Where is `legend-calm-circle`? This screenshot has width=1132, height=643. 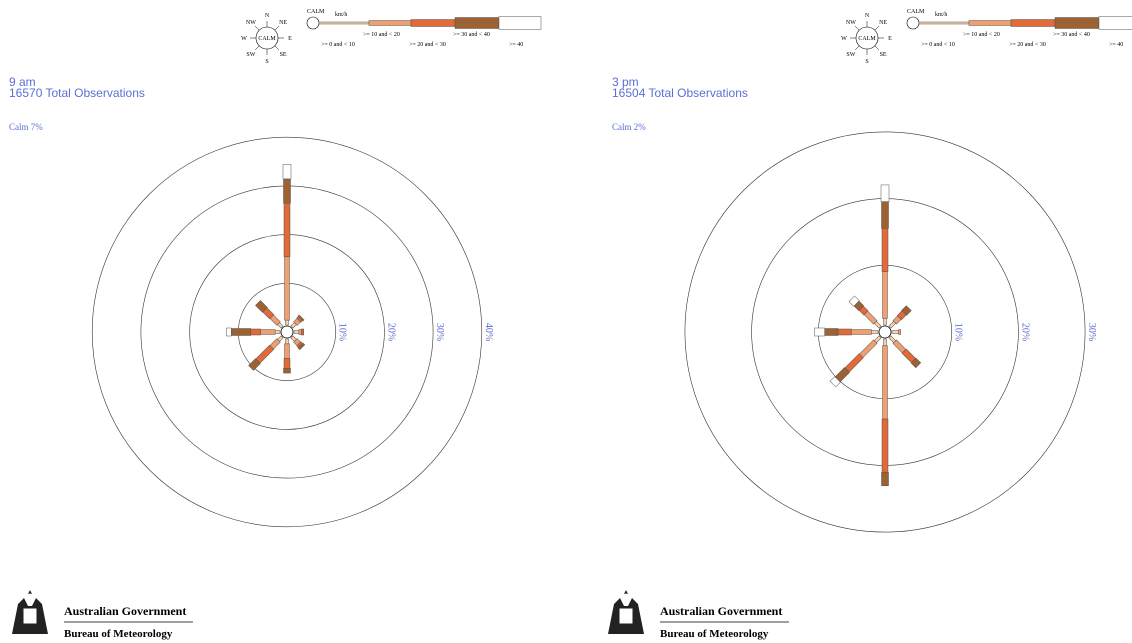
legend-calm-circle is located at coordinates (913, 23).